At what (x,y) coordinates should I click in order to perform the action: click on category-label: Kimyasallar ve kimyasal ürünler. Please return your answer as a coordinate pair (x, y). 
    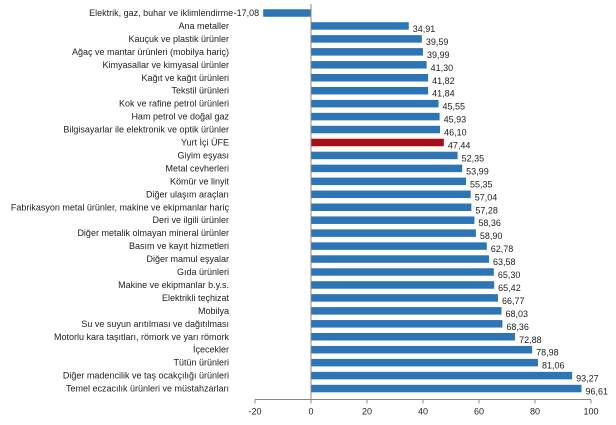
    Looking at the image, I should click on (165, 65).